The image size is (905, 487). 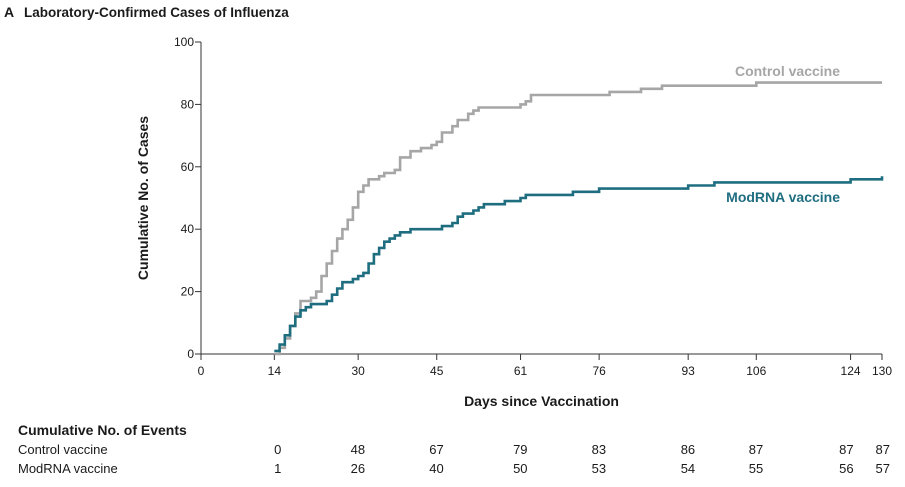 I want to click on panel-title: Laboratory-Confirmed Cases of Influenza, so click(x=156, y=12).